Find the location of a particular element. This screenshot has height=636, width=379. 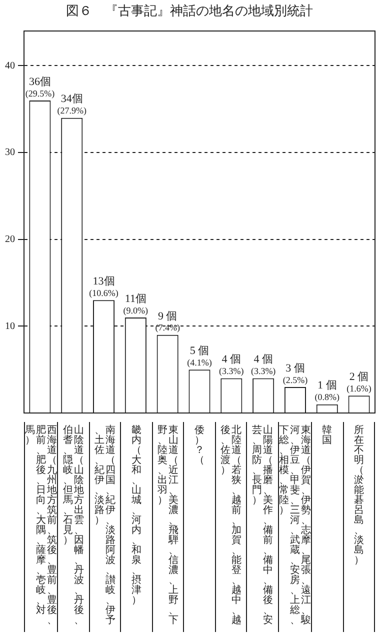

data-label: 9 個 (7.4%) is located at coordinates (167, 321).